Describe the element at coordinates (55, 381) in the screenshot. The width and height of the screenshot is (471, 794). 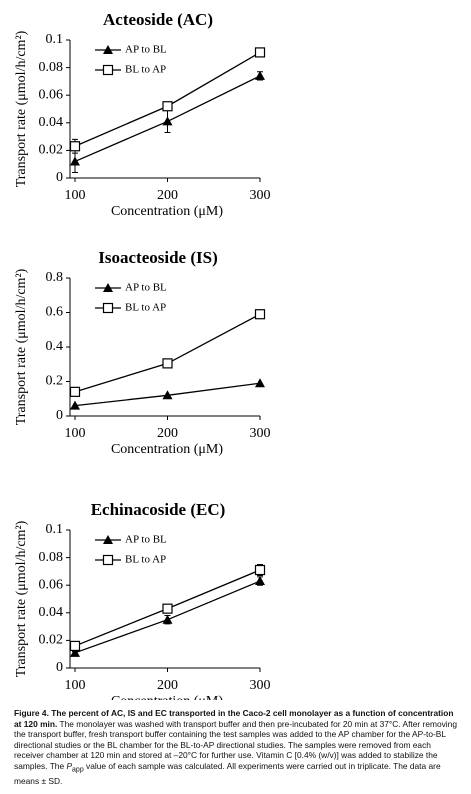
I see `y-tick-label: 0.2` at that location.